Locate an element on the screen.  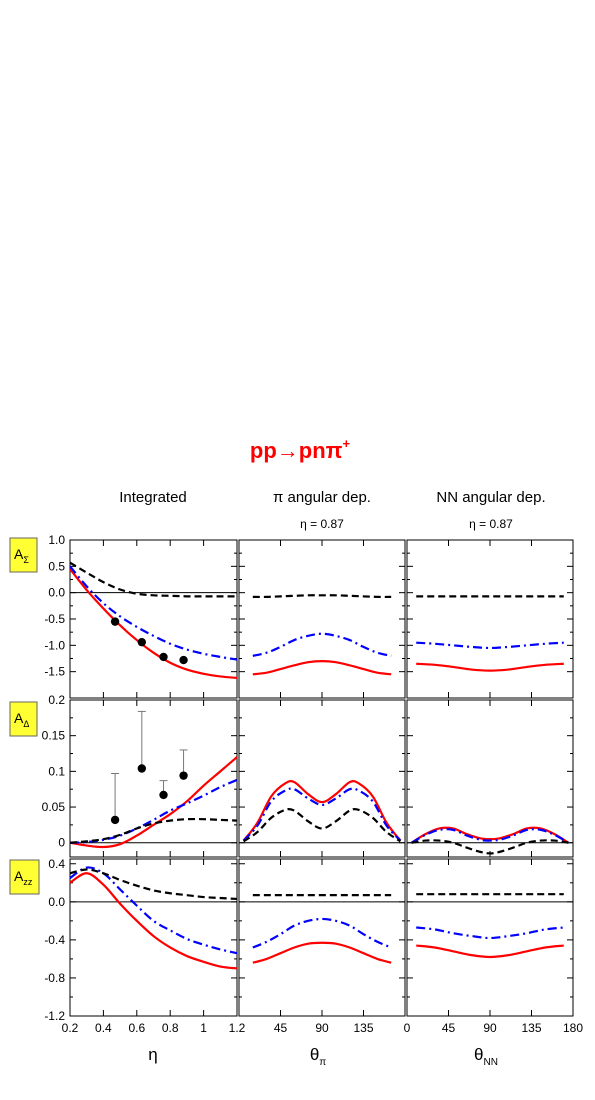
column-note-pion-eta: η = 0.87 is located at coordinates (322, 524).